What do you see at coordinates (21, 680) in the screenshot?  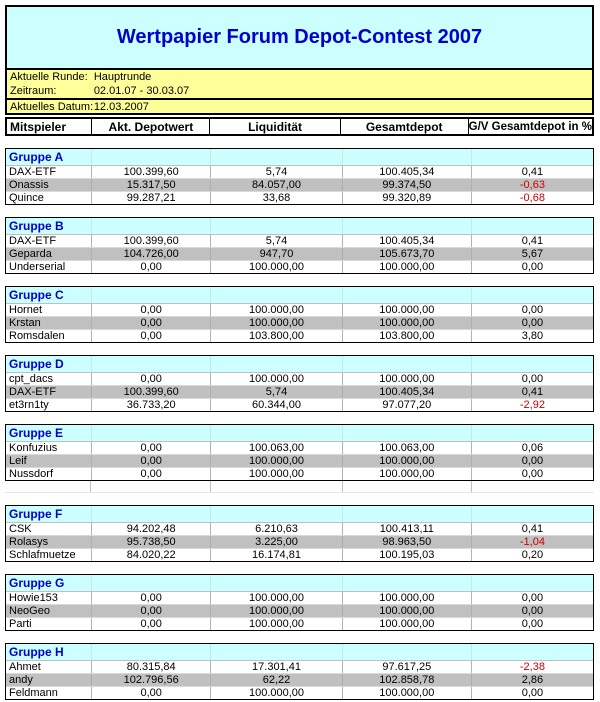 I see `player-cell: andy` at bounding box center [21, 680].